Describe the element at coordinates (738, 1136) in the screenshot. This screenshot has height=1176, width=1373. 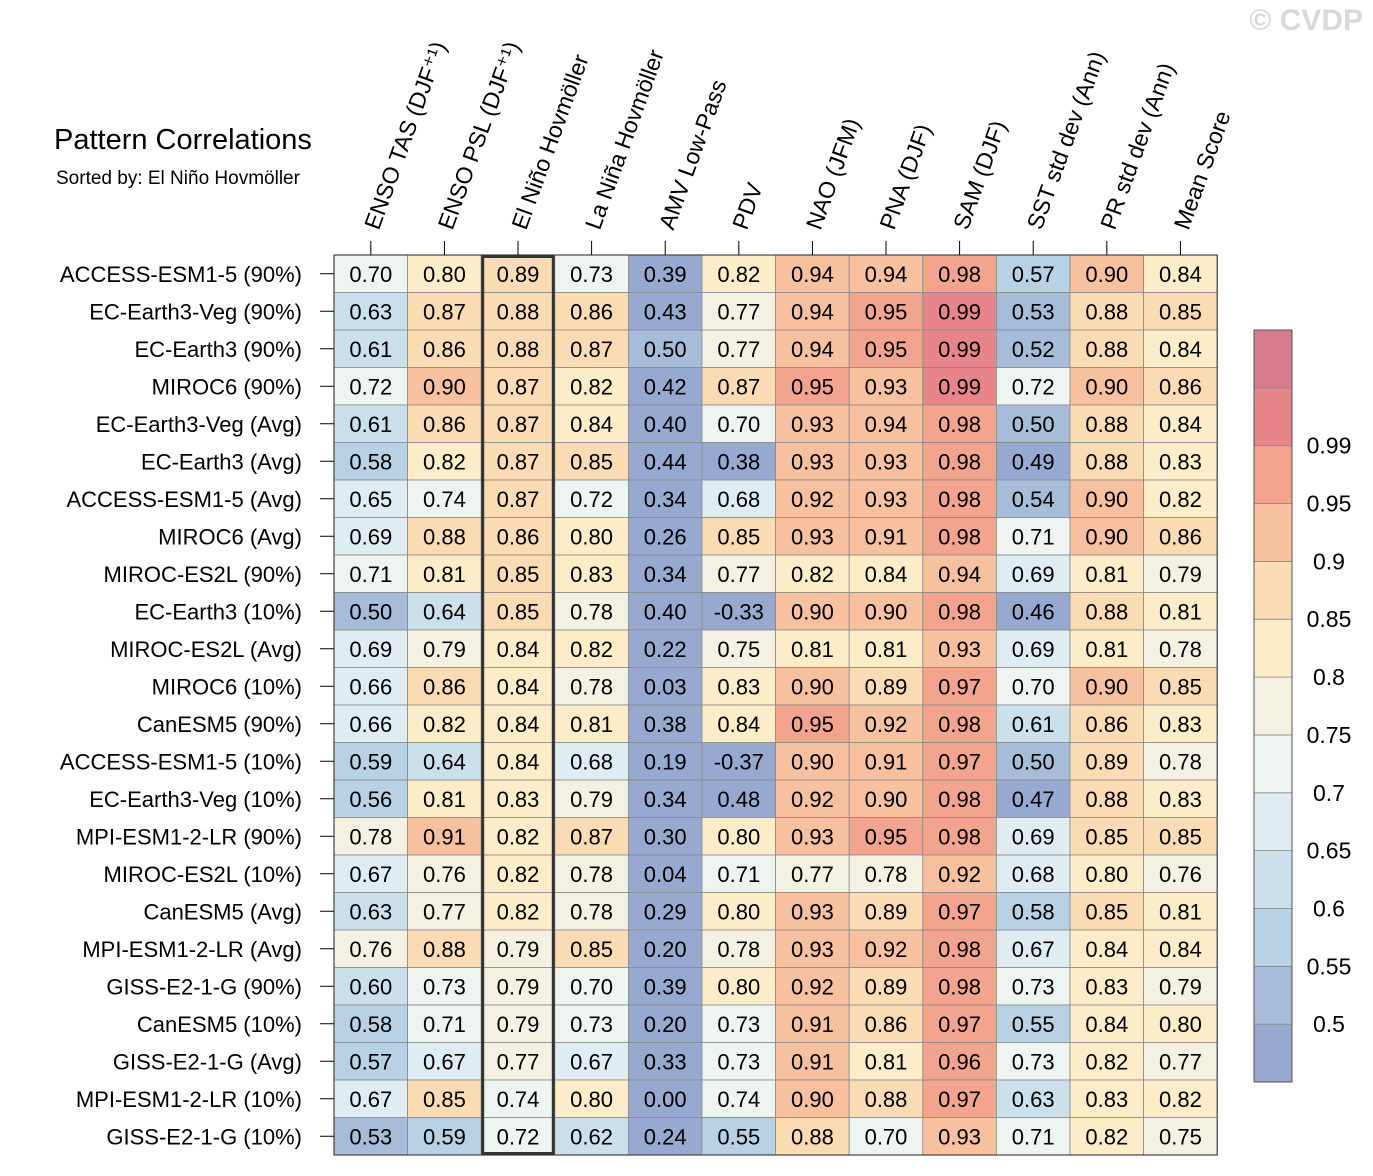
I see `cell-value-label: 0.55` at that location.